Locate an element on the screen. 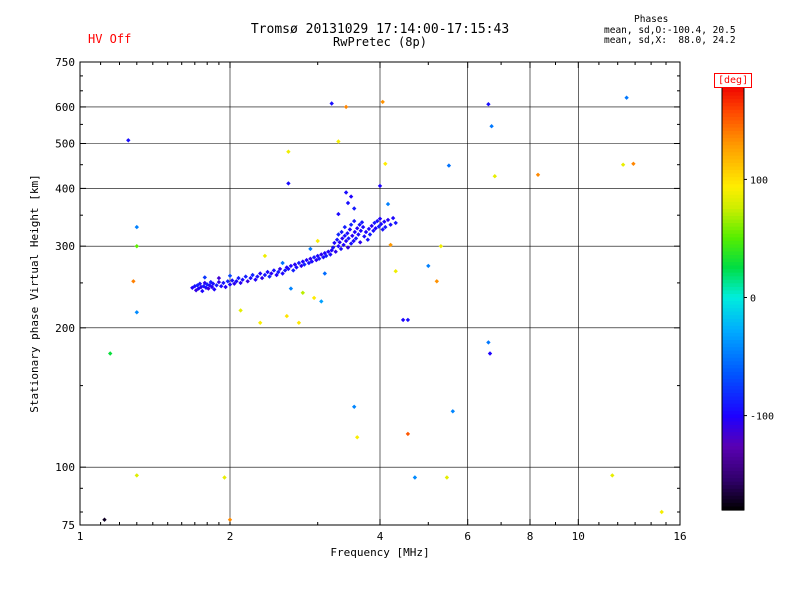  svg-text: 6 is located at coordinates (467, 536).